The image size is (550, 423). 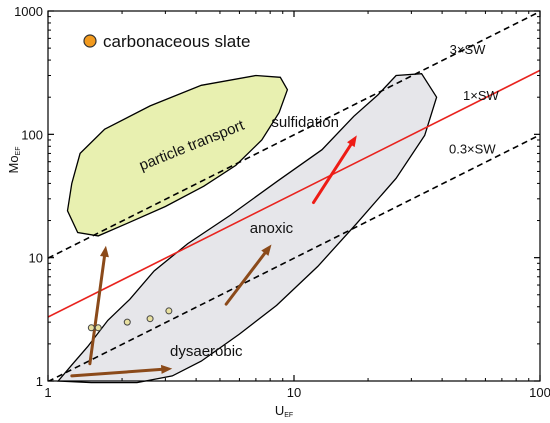 I want to click on x-tick-label: 10, so click(x=294, y=392).